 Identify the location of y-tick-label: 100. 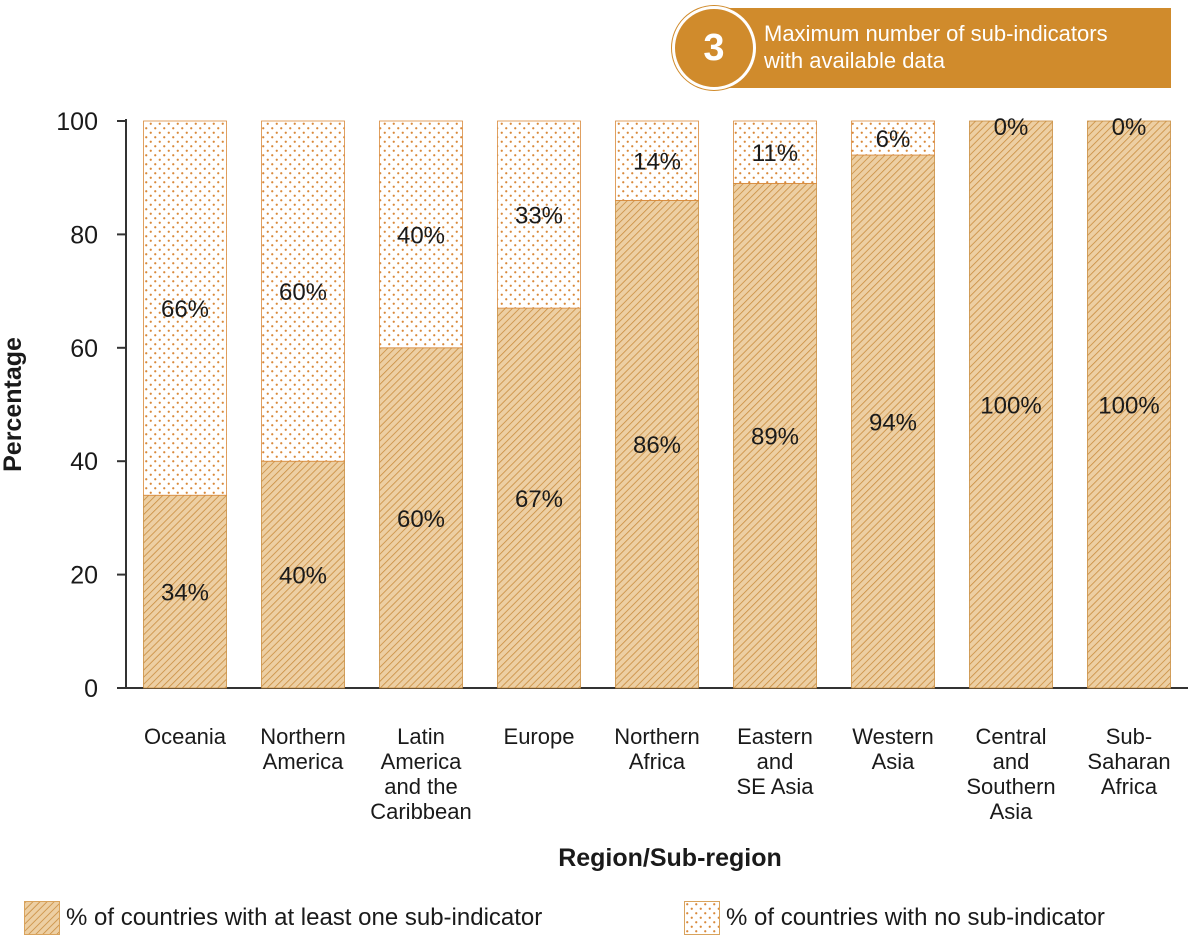
(77, 122).